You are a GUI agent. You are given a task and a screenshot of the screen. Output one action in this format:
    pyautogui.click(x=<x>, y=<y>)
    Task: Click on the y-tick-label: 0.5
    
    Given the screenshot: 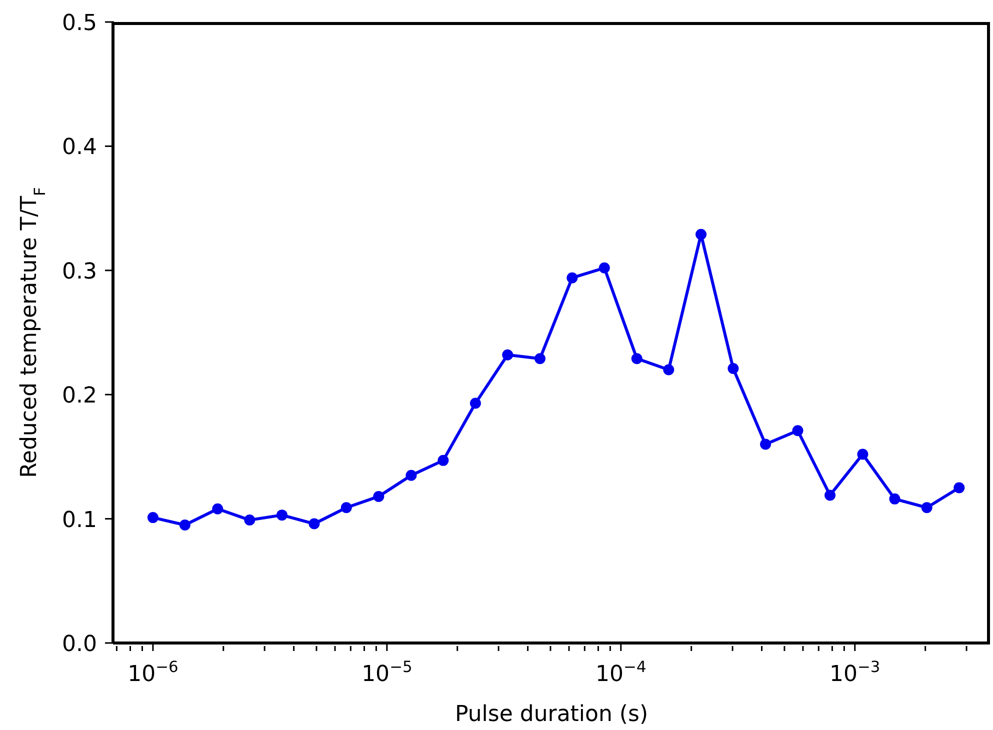 What is the action you would take?
    pyautogui.click(x=79, y=23)
    